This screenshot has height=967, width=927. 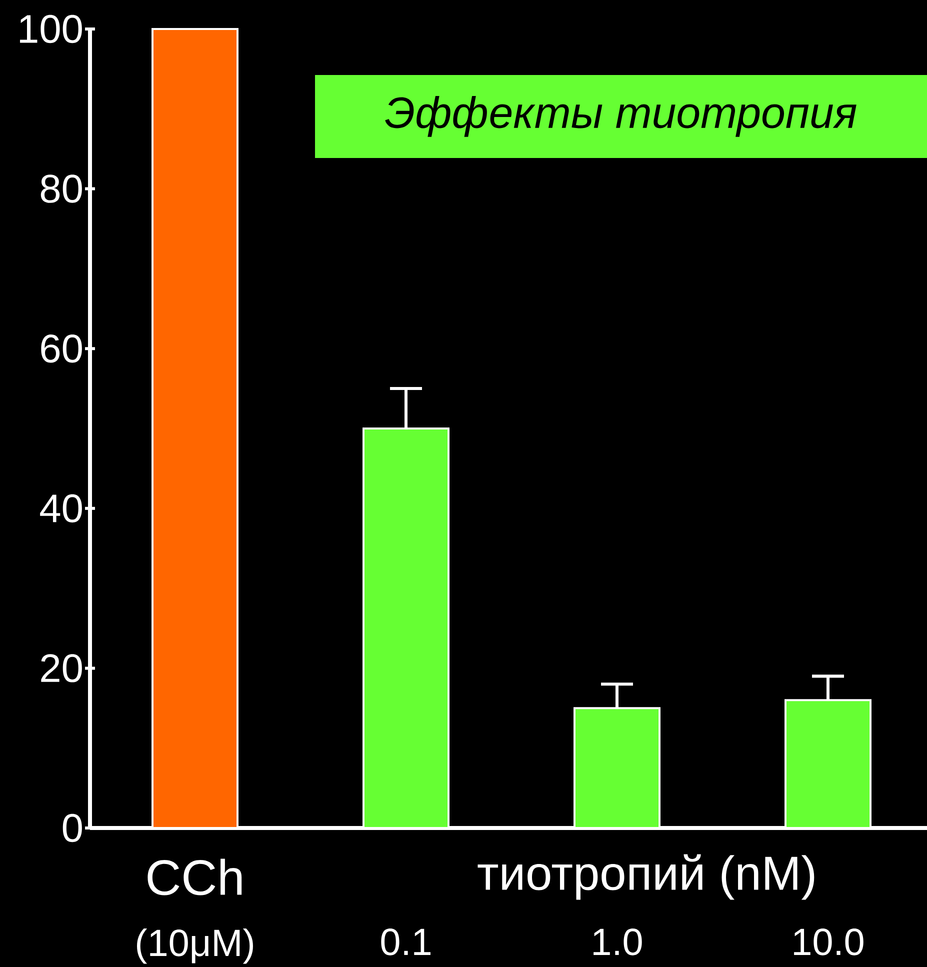 I want to click on x-tick-label: 0.1, so click(x=405, y=942).